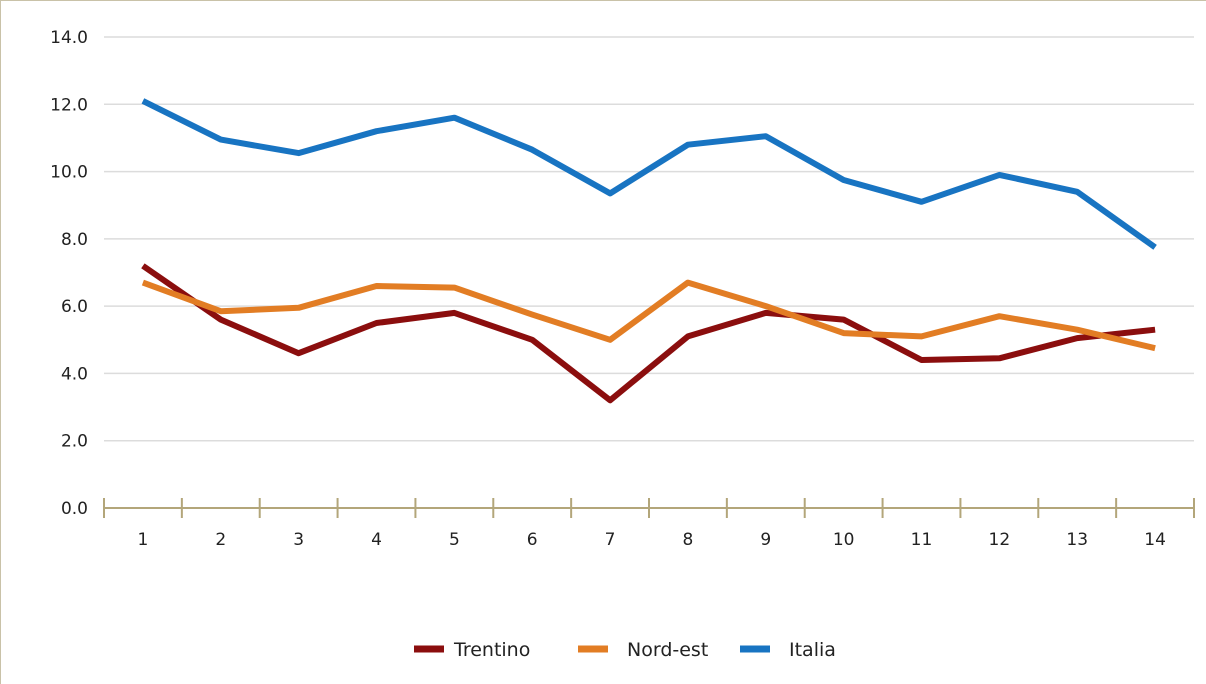 This screenshot has height=684, width=1206. I want to click on legend: Trentino Nord-est Italia, so click(625, 650).